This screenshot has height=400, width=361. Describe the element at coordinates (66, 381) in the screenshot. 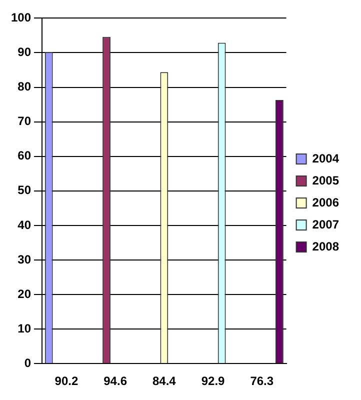

I see `x-tick-label: 90.2` at that location.